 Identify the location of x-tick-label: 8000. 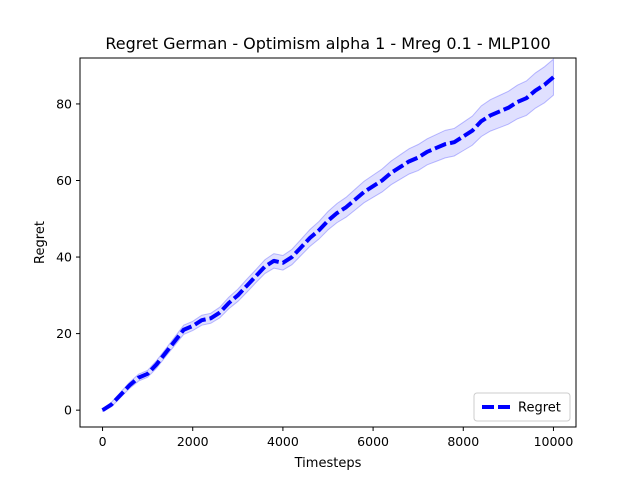
(463, 441).